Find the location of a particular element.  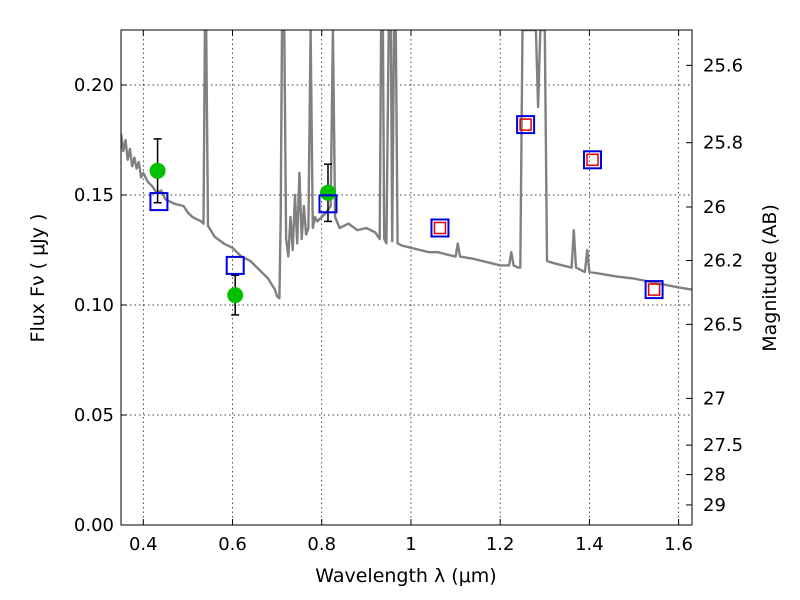

x-tick-label: 0.4 is located at coordinates (143, 544).